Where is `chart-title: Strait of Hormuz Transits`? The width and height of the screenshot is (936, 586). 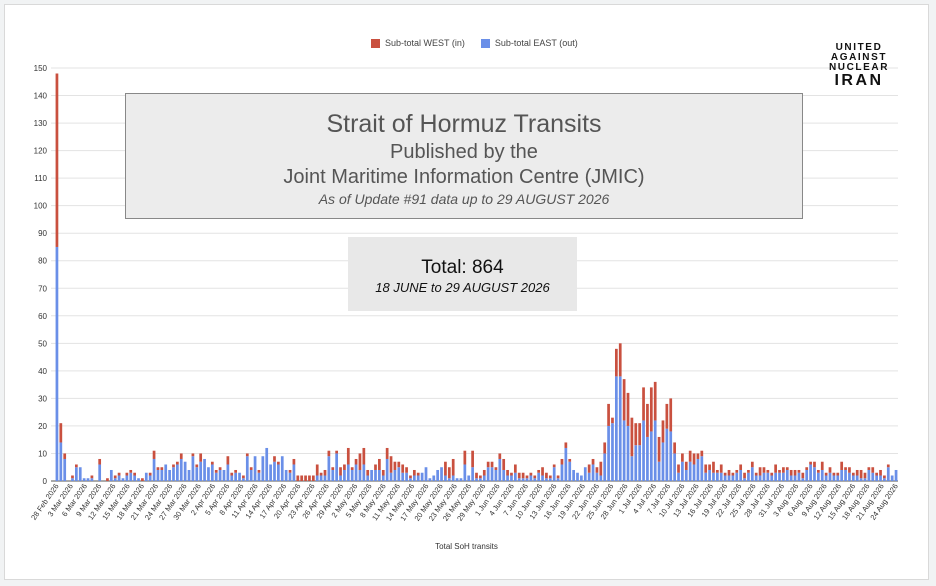
chart-title: Strait of Hormuz Transits is located at coordinates (464, 124).